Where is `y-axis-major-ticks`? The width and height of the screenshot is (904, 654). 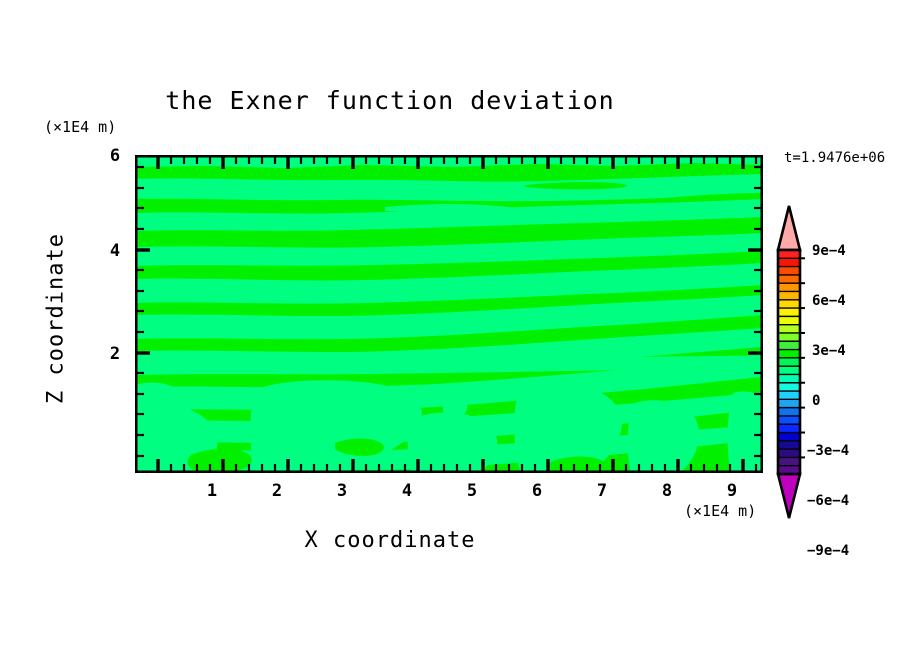
y-axis-major-ticks is located at coordinates (142, 255).